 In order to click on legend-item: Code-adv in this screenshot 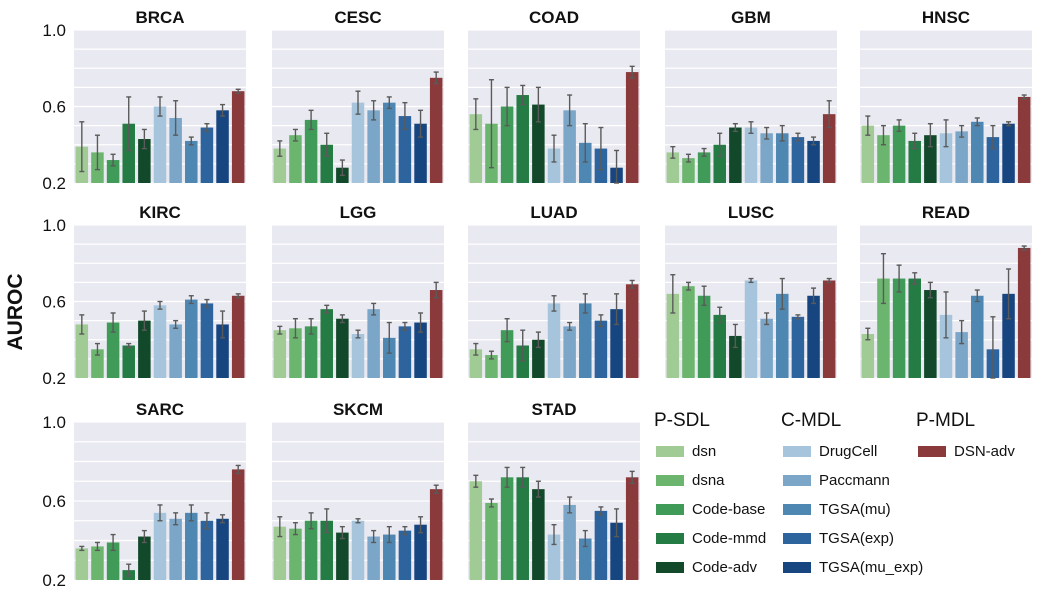, I will do `click(707, 567)`.